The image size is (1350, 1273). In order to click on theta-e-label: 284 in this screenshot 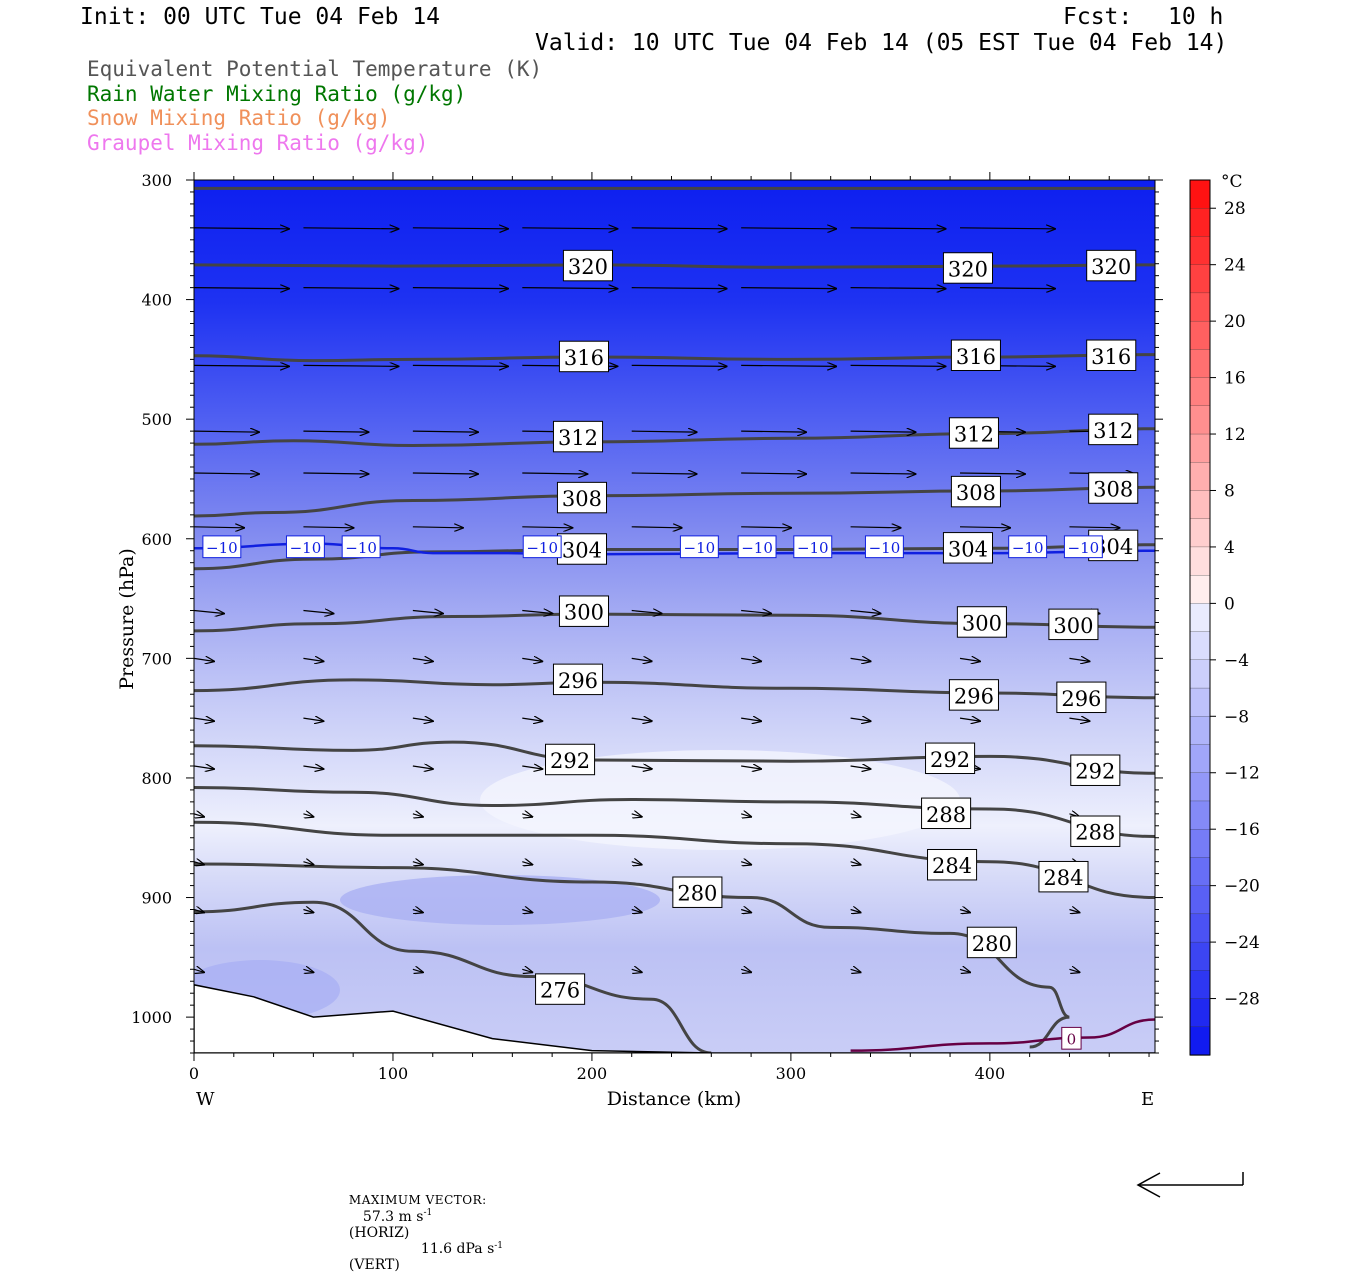, I will do `click(1063, 876)`.